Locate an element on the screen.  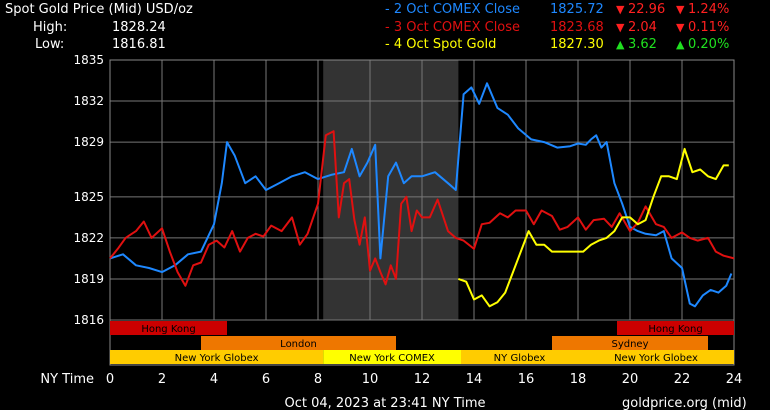
session-label: New York COMEX is located at coordinates (392, 358).